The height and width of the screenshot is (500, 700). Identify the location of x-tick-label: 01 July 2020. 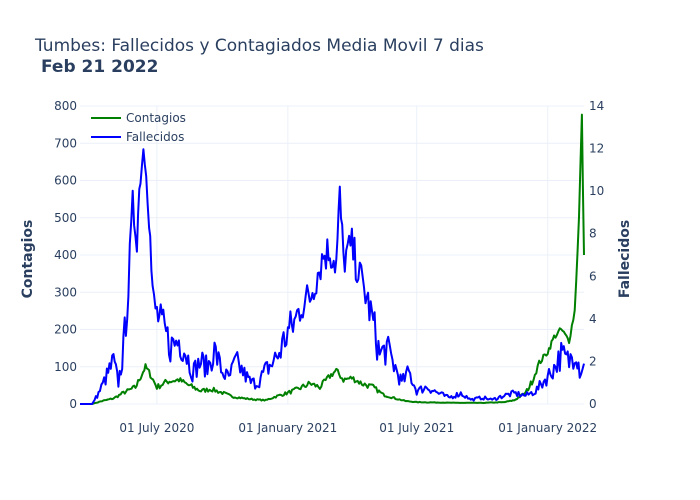
(156, 428).